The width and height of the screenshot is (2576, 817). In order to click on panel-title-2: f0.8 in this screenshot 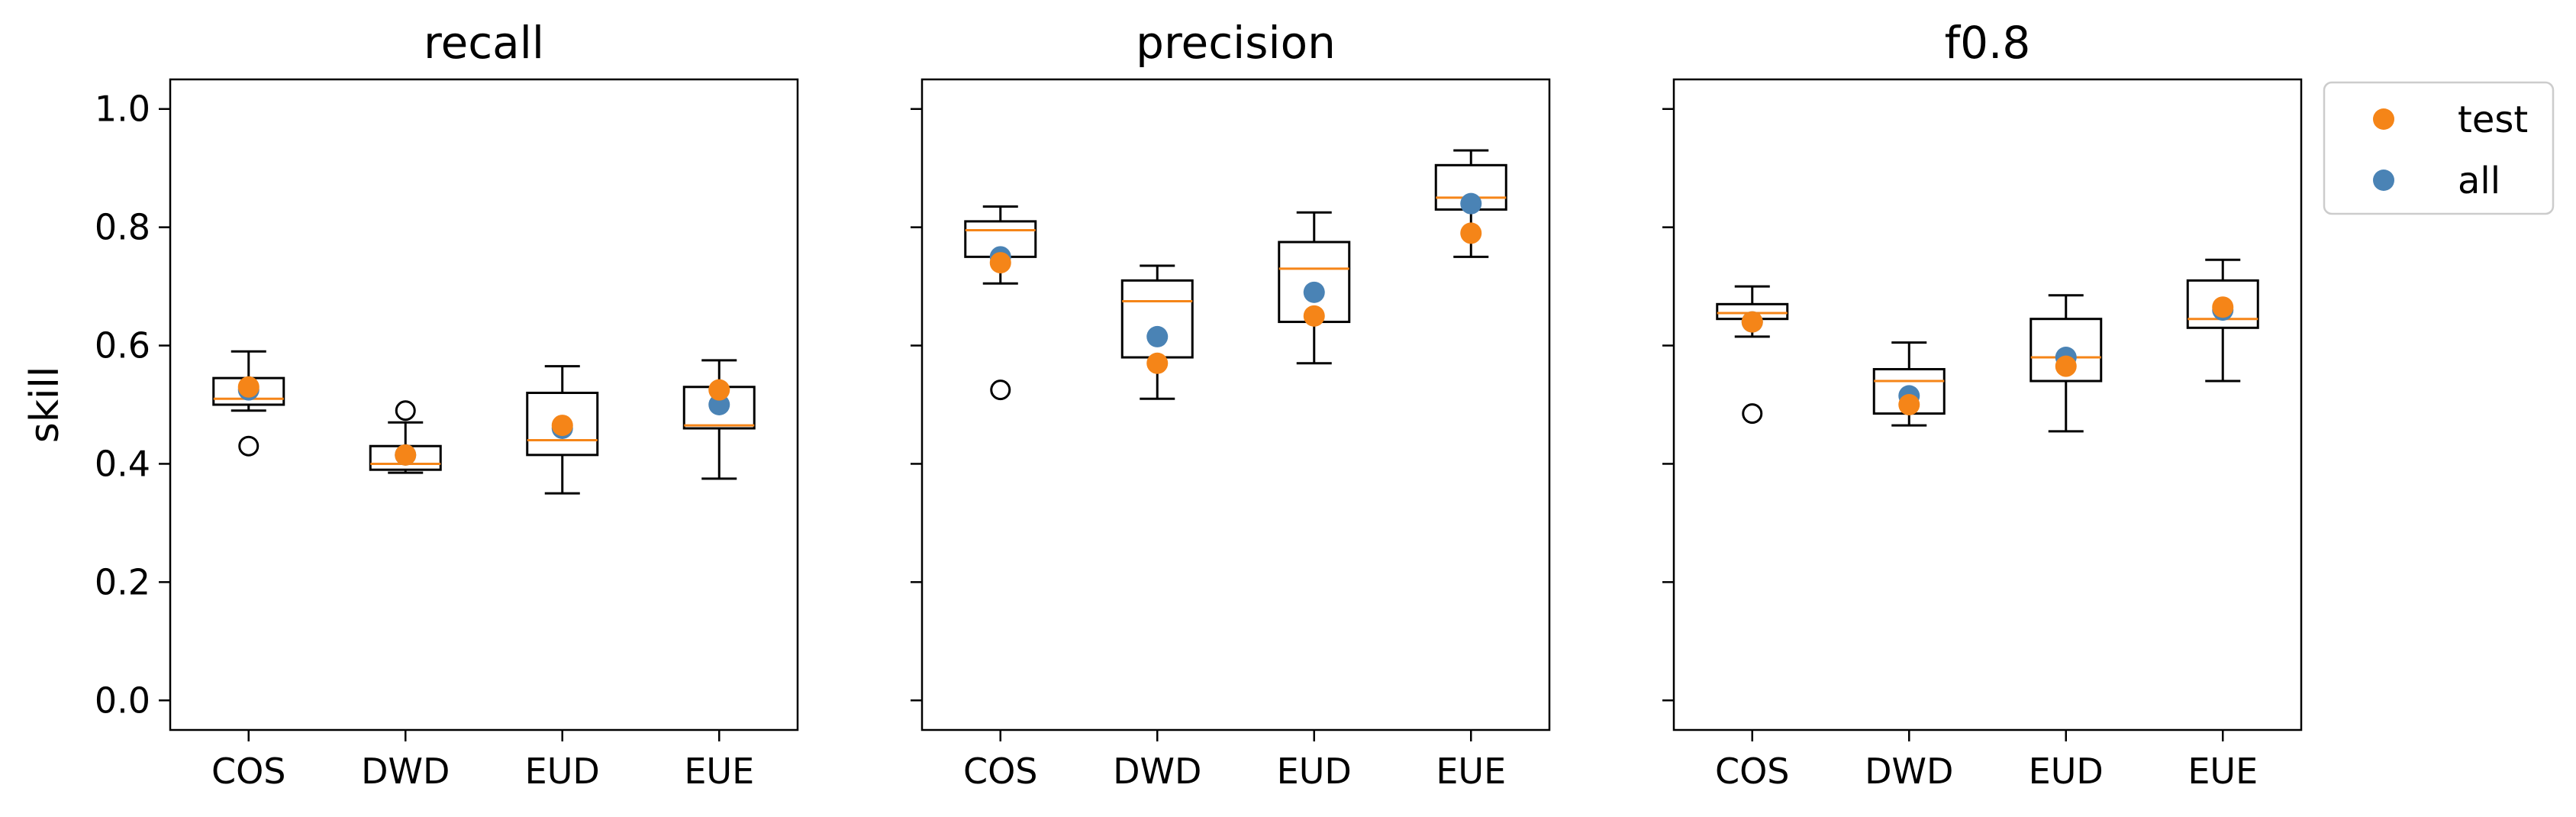, I will do `click(1988, 43)`.